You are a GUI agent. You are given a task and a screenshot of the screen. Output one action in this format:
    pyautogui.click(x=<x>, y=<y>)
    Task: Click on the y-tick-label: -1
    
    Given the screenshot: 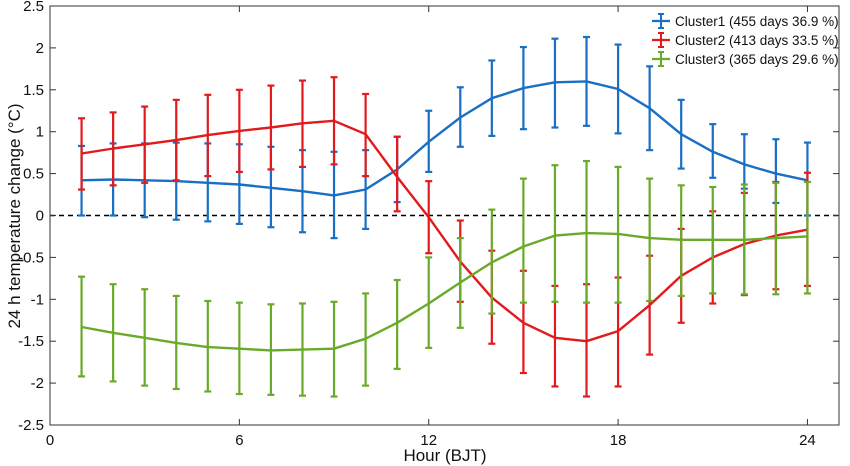 What is the action you would take?
    pyautogui.click(x=37, y=299)
    